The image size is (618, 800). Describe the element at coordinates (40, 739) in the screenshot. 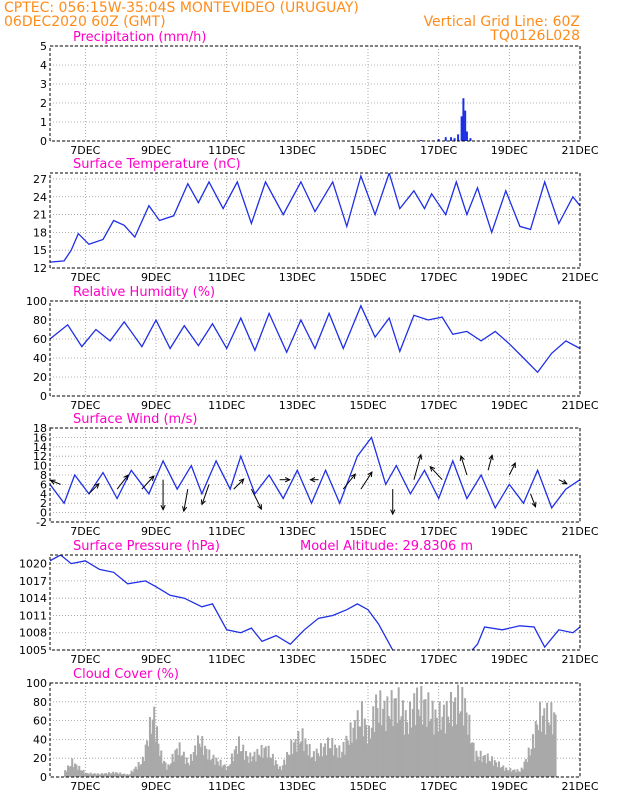

I see `y-tick-label: 40` at that location.